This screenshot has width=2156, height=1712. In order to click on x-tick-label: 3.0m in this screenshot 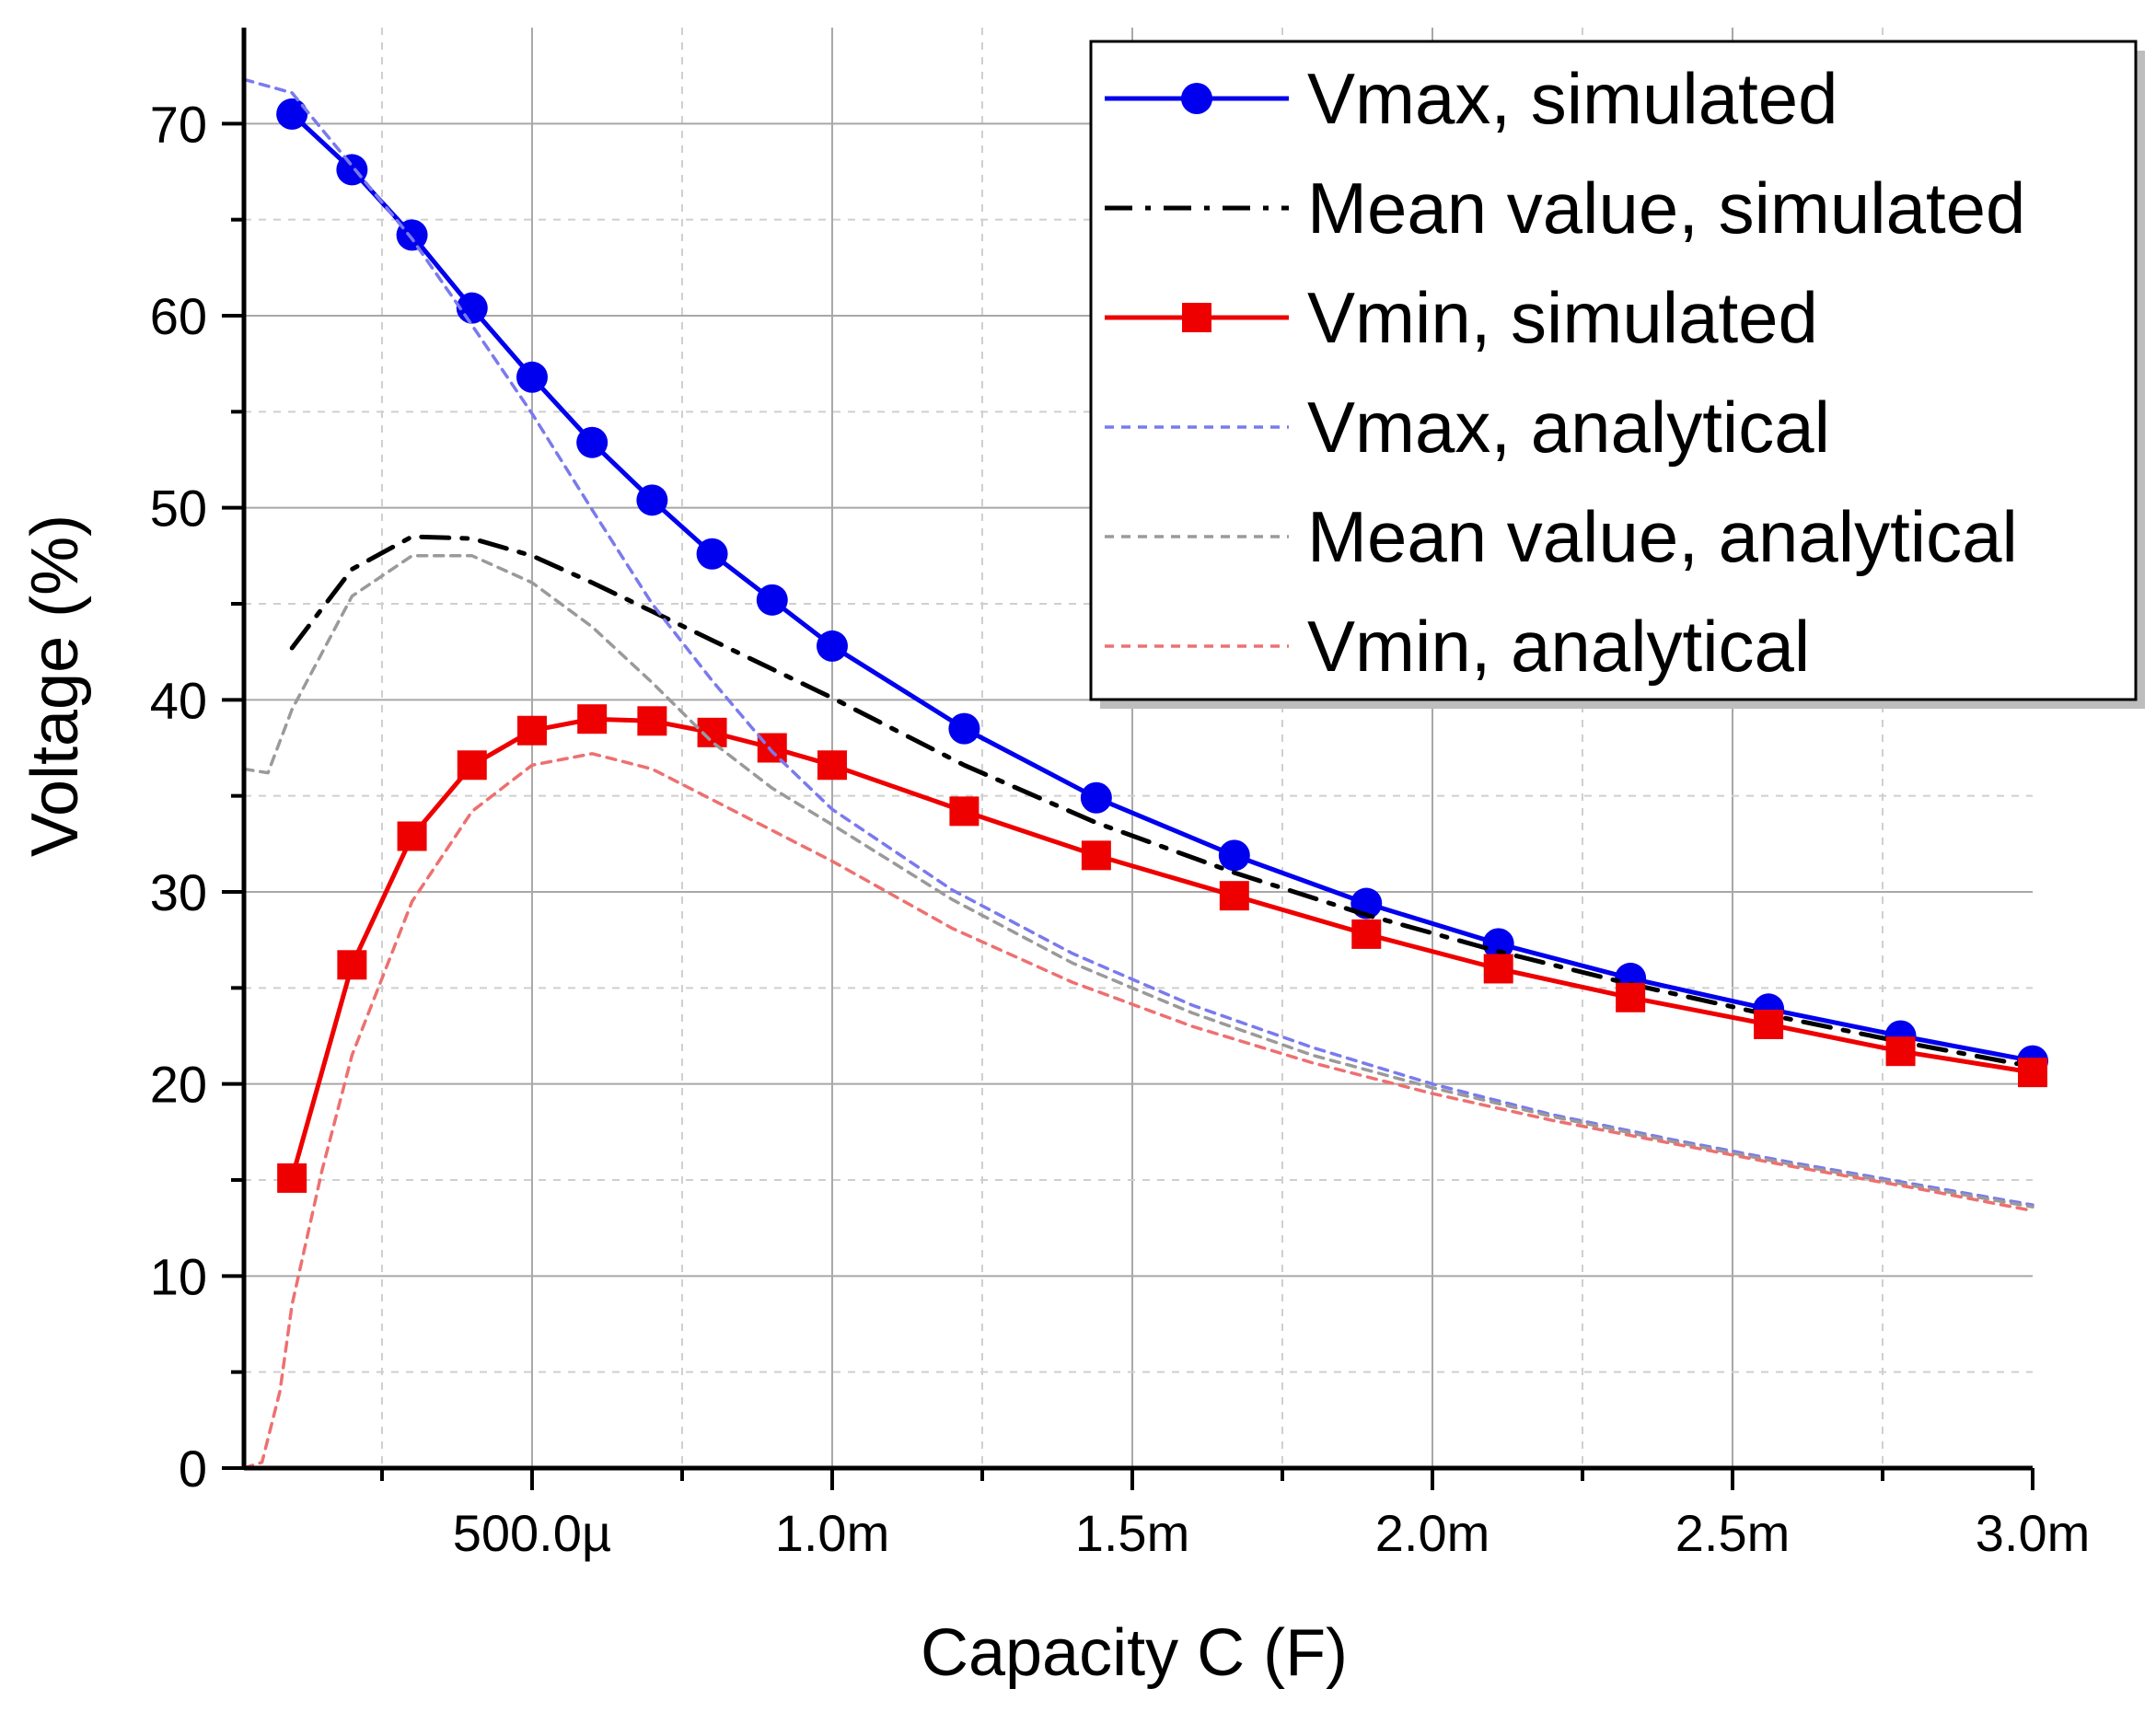, I will do `click(2033, 1533)`.